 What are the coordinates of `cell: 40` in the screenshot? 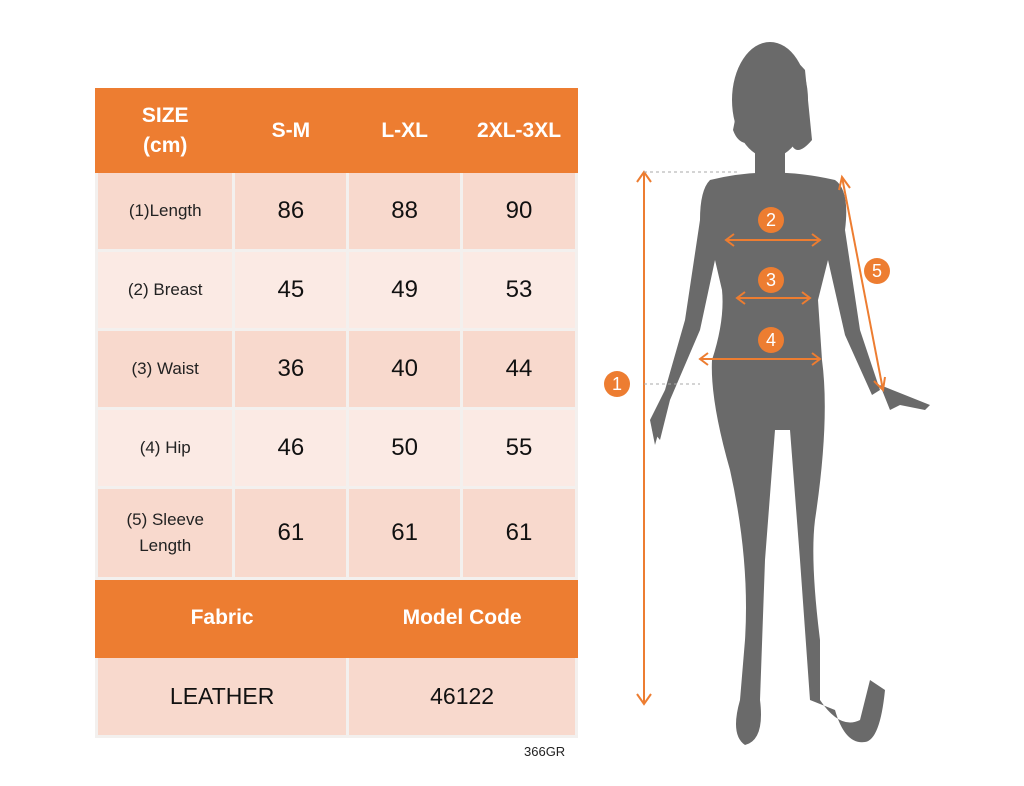 It's located at (405, 369).